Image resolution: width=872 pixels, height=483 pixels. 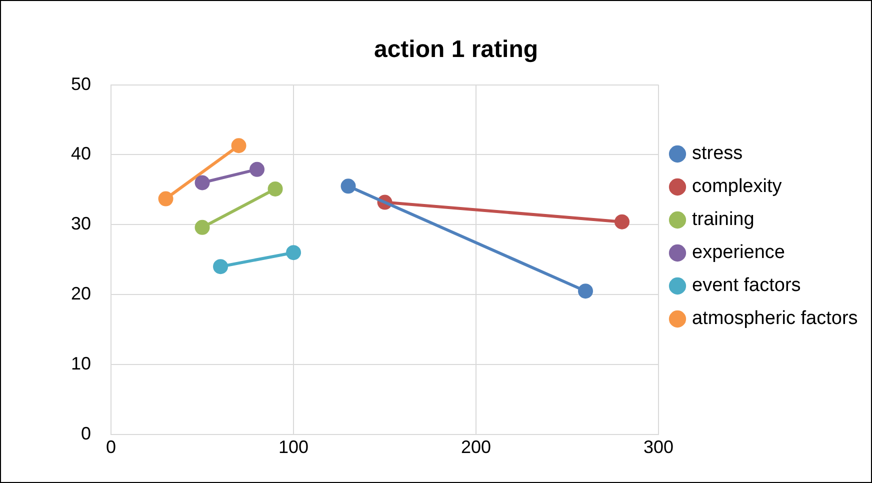 I want to click on x-tick-label: 100, so click(x=293, y=447).